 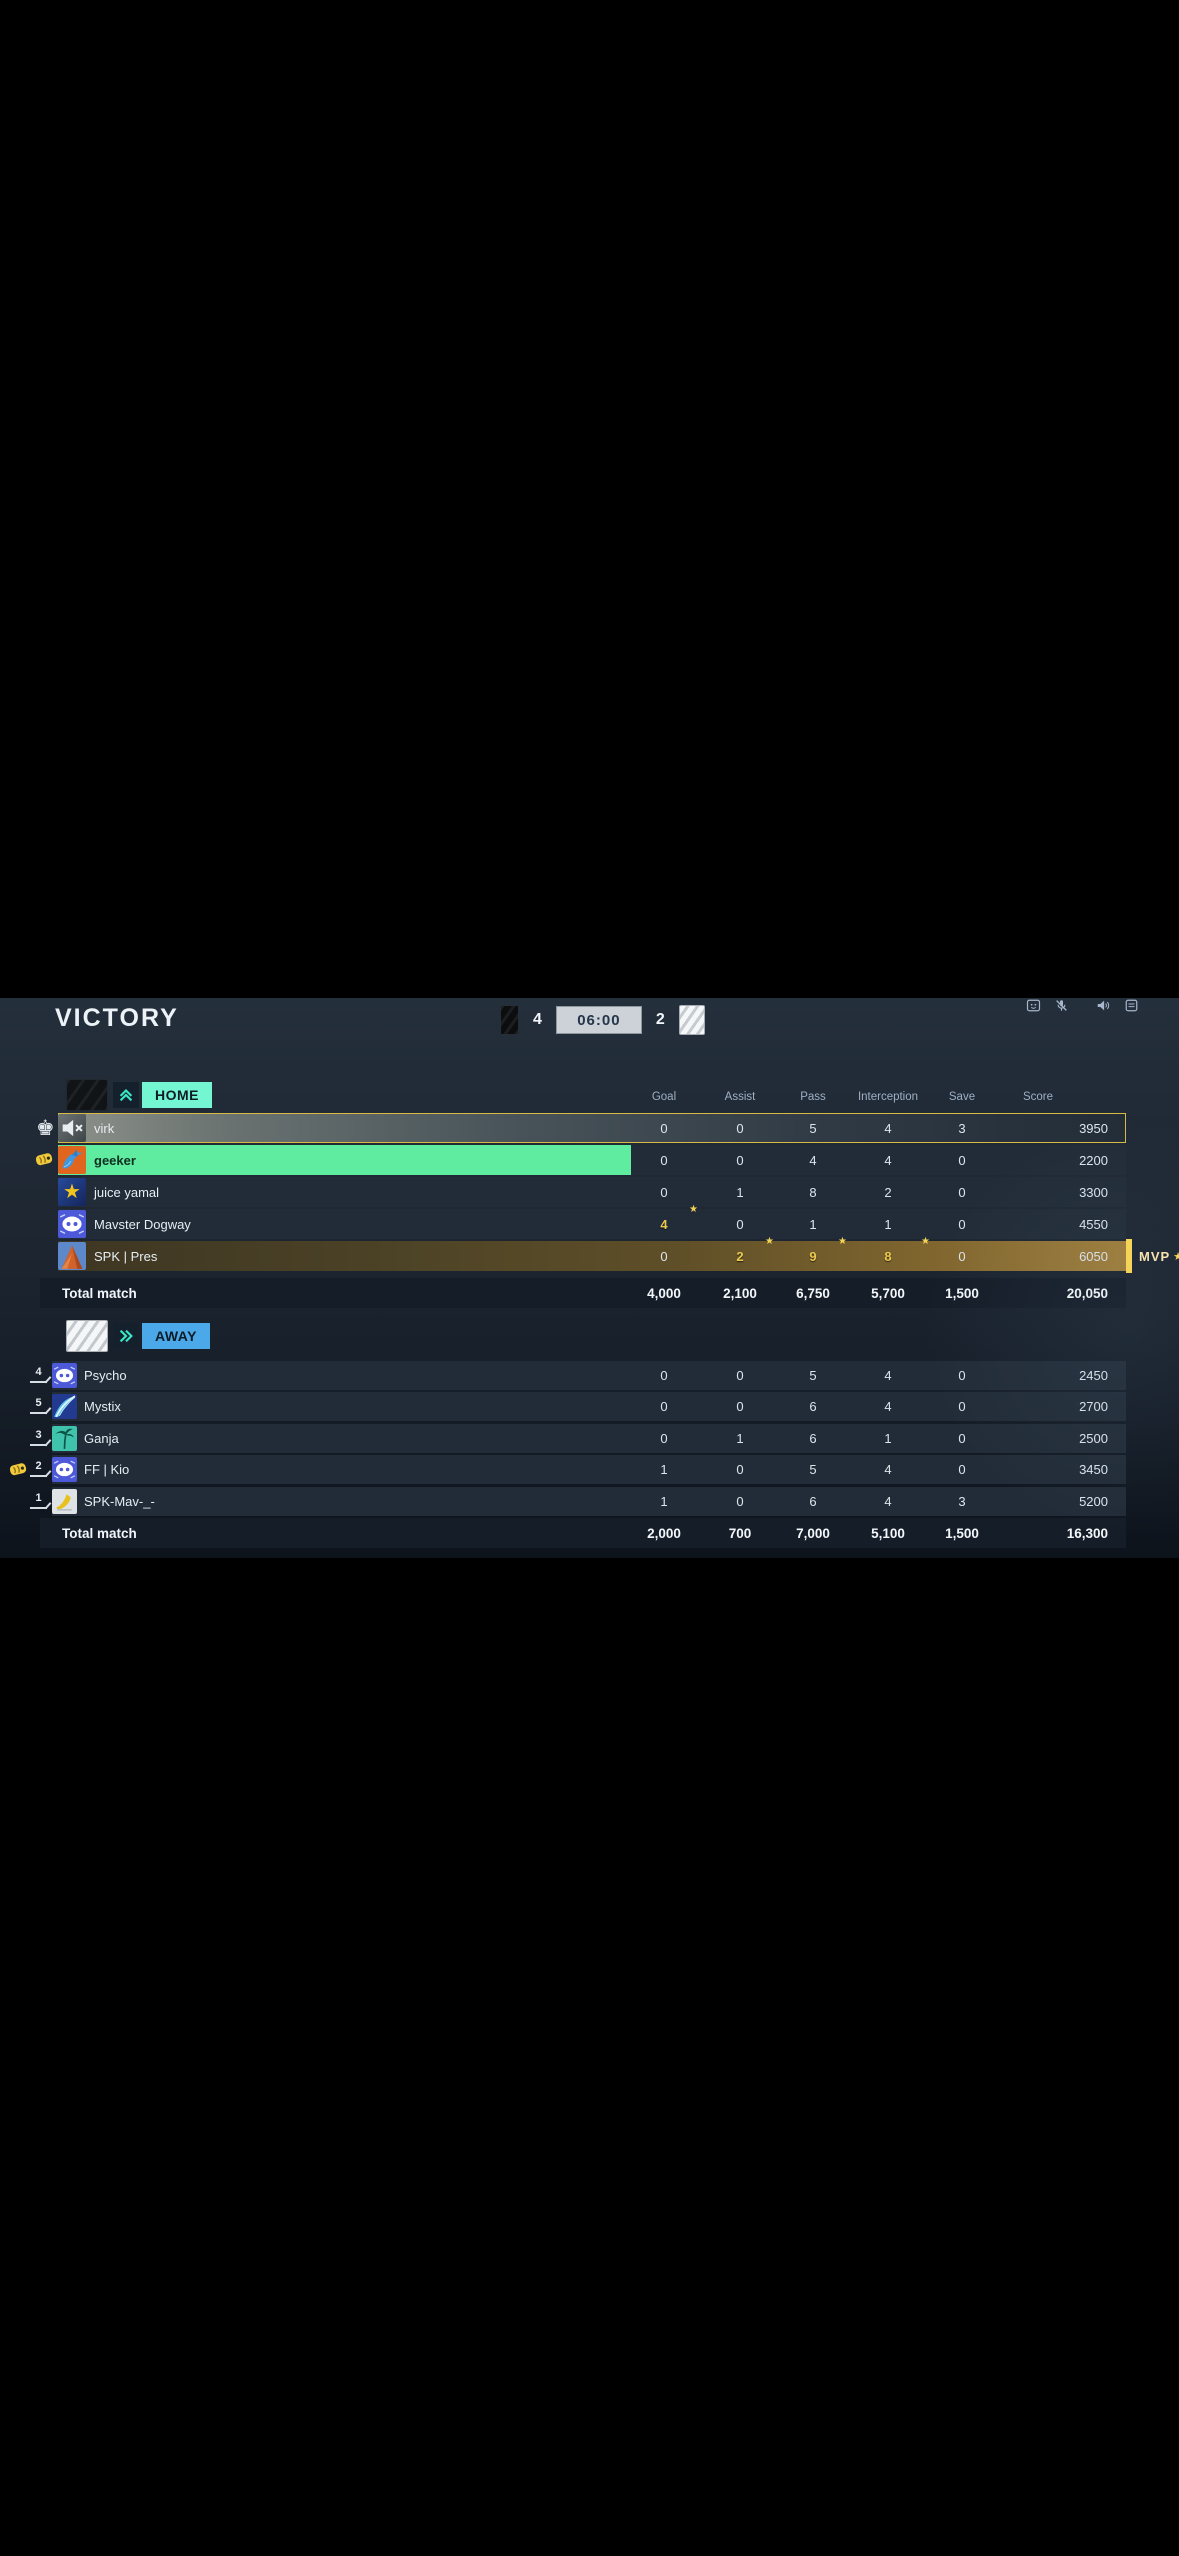 What do you see at coordinates (1103, 1005) in the screenshot?
I see `speaker-icon` at bounding box center [1103, 1005].